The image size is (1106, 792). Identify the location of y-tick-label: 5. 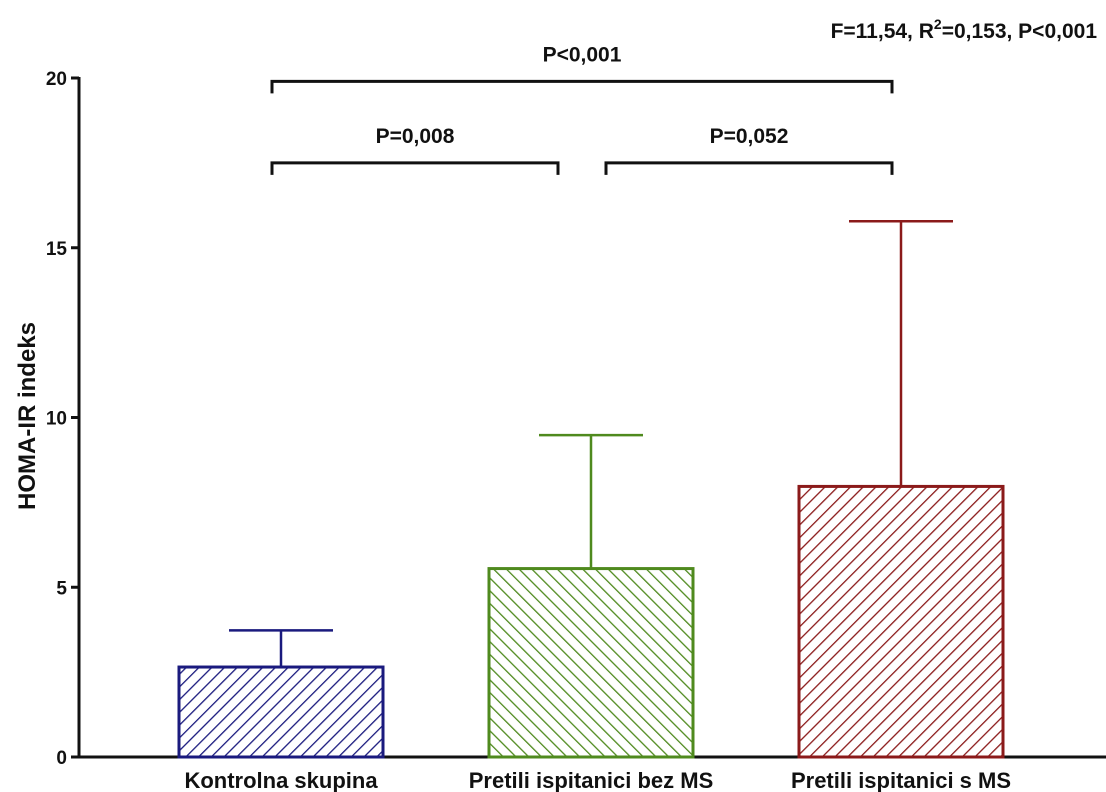
(61, 588).